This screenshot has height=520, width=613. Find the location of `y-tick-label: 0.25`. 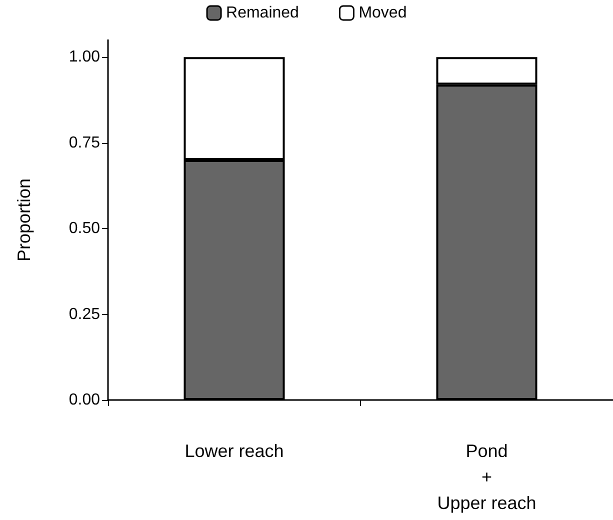

y-tick-label: 0.25 is located at coordinates (84, 314).